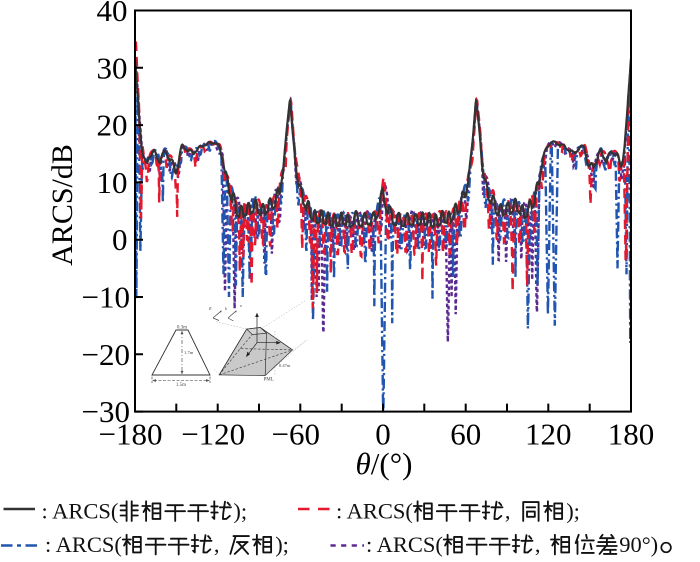  What do you see at coordinates (269, 380) in the screenshot?
I see `svg-text: PML` at bounding box center [269, 380].